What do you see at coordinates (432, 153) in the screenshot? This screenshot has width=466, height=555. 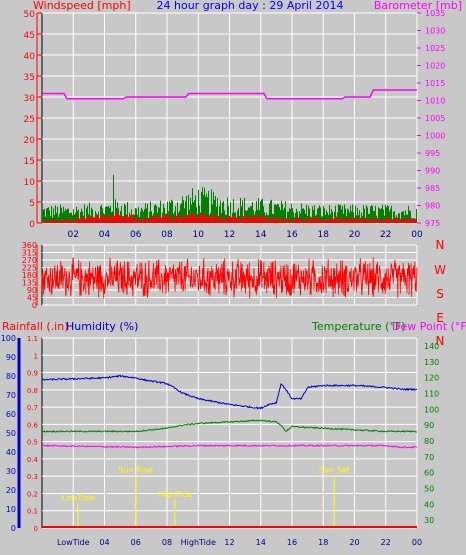 I see `barometer-tick-label: 995` at bounding box center [432, 153].